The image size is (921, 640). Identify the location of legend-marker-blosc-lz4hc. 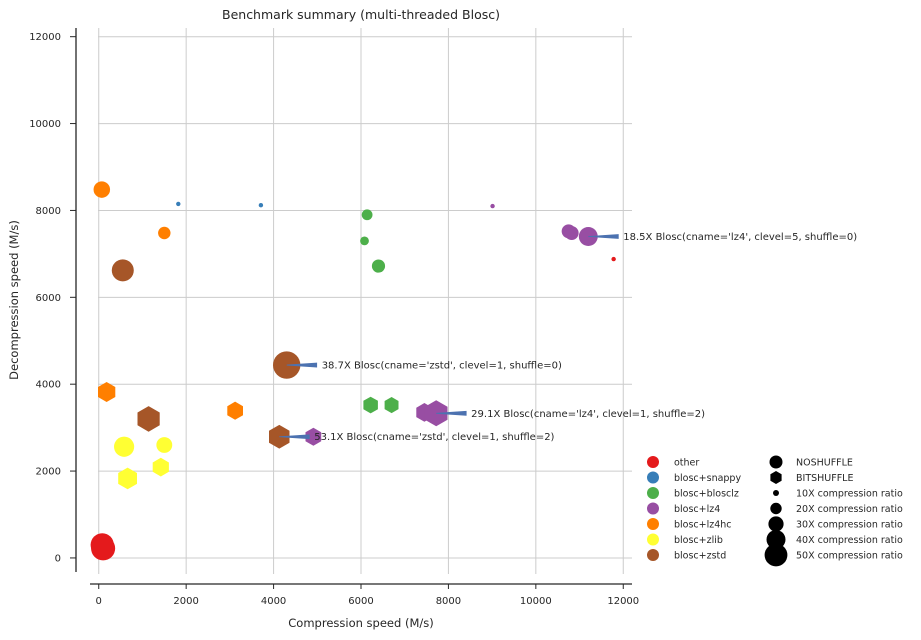
(653, 524).